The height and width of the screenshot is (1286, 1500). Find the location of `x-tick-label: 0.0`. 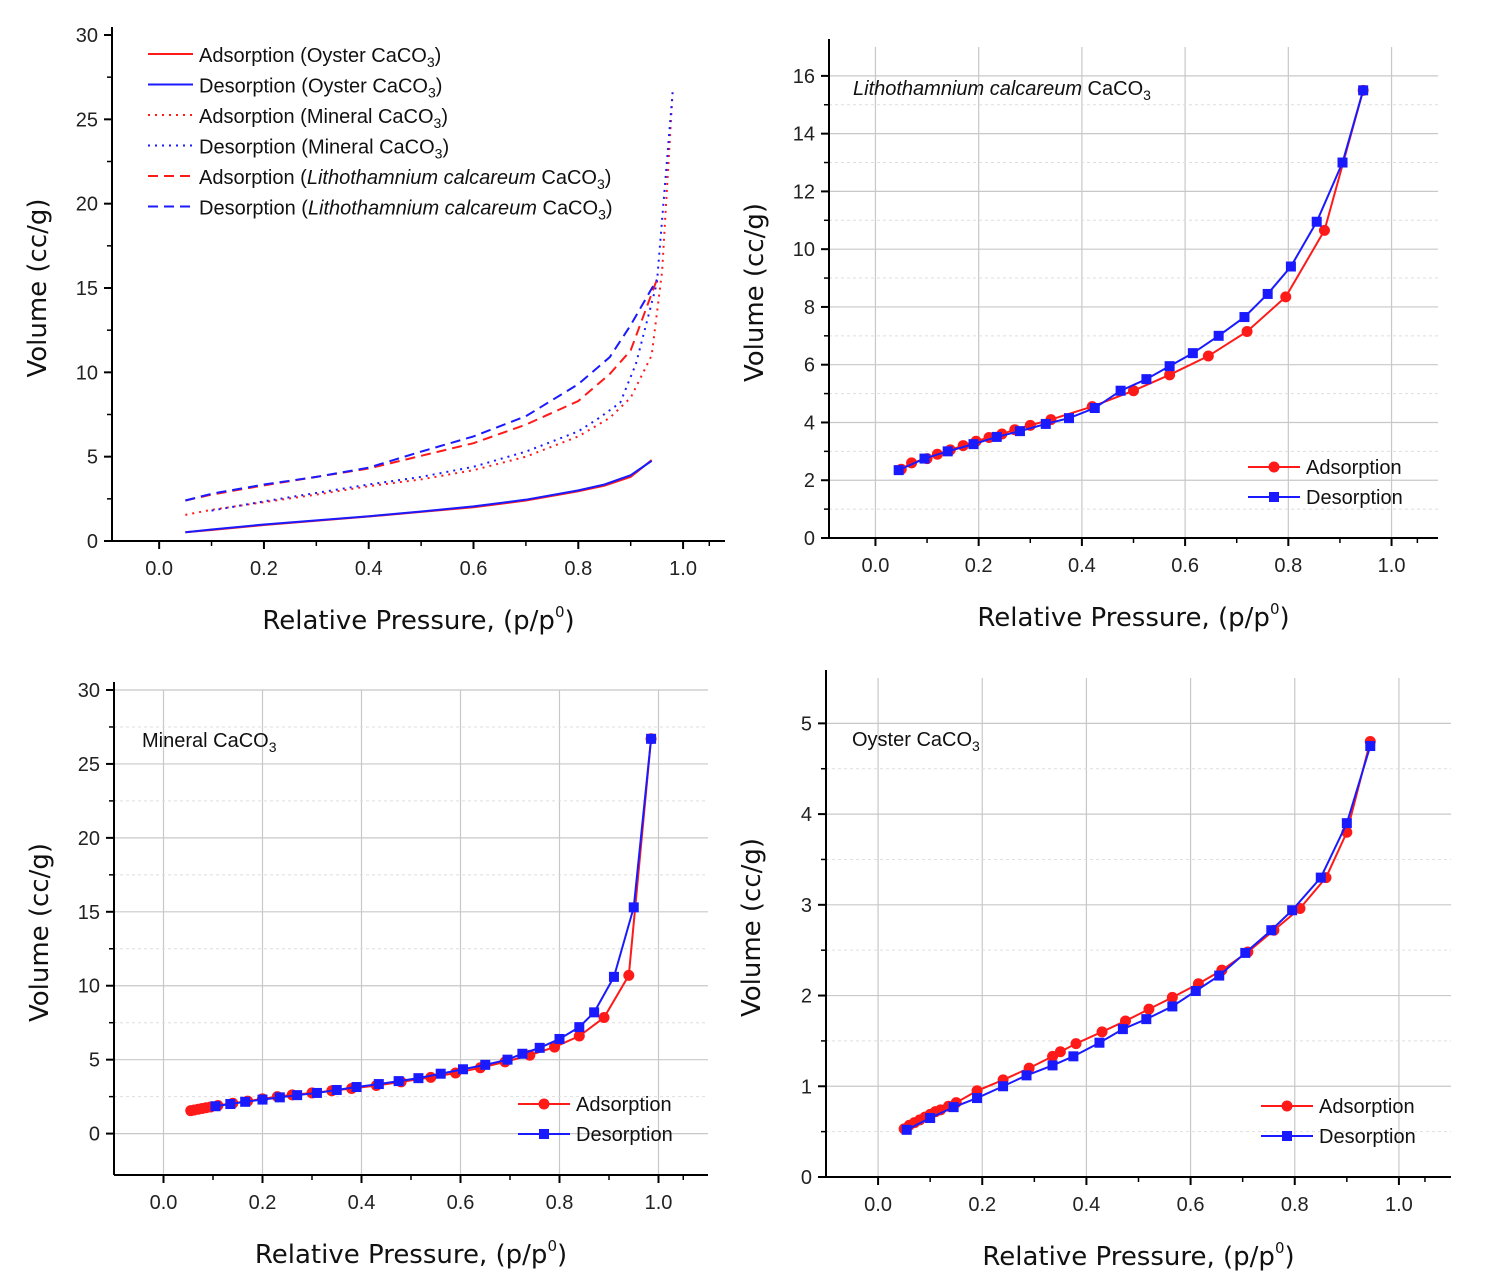

x-tick-label: 0.0 is located at coordinates (159, 569).